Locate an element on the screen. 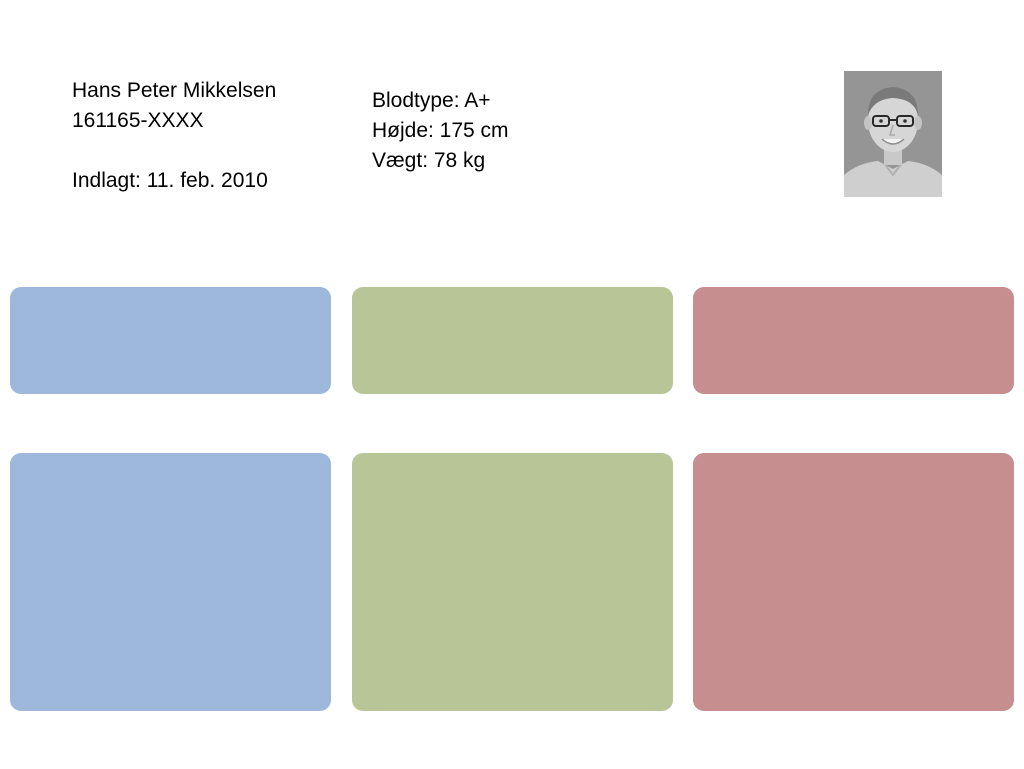 This screenshot has width=1024, height=769. spacer is located at coordinates (174, 151).